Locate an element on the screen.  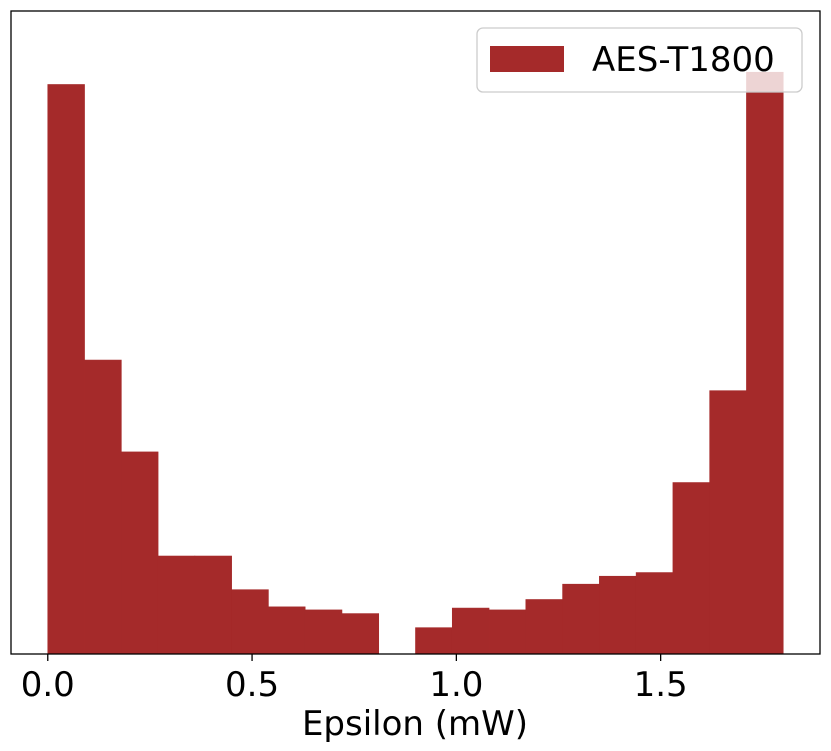
x-axis-label: Epsilon (mW) is located at coordinates (415, 724).